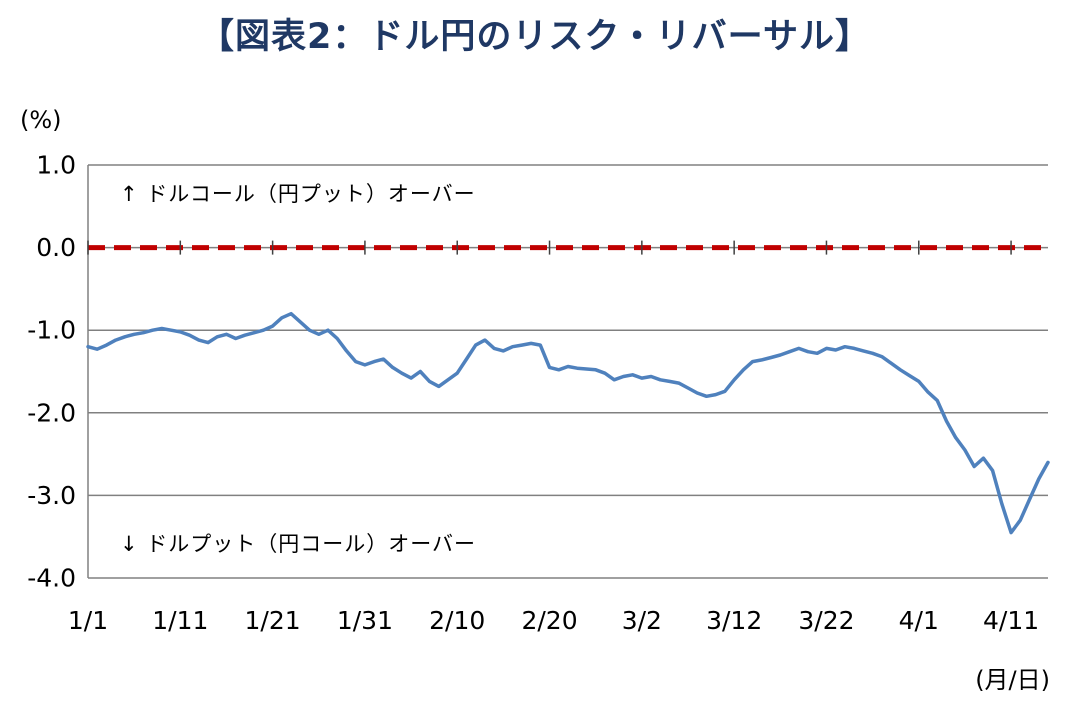  What do you see at coordinates (180, 620) in the screenshot?
I see `x-tick-label: 1/11` at bounding box center [180, 620].